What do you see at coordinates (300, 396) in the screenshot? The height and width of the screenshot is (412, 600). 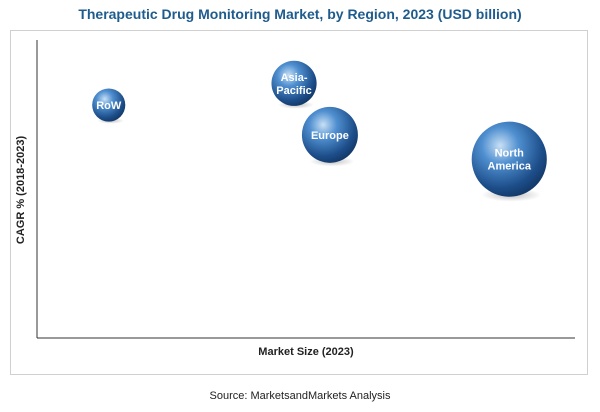 I see `source-note: Source: MarketsandMarkets Analysis` at bounding box center [300, 396].